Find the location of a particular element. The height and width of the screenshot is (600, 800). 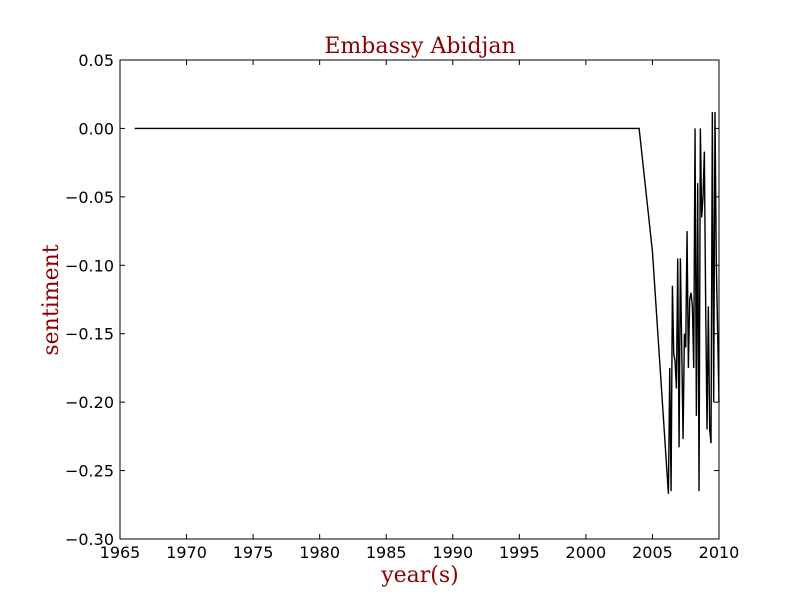

chart-title: Embassy Abidjan is located at coordinates (419, 46).